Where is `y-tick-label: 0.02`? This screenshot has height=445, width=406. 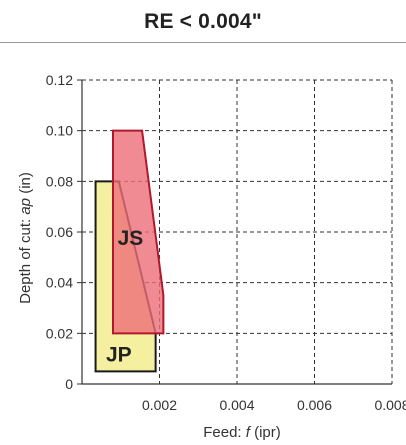
y-tick-label: 0.02 is located at coordinates (59, 333).